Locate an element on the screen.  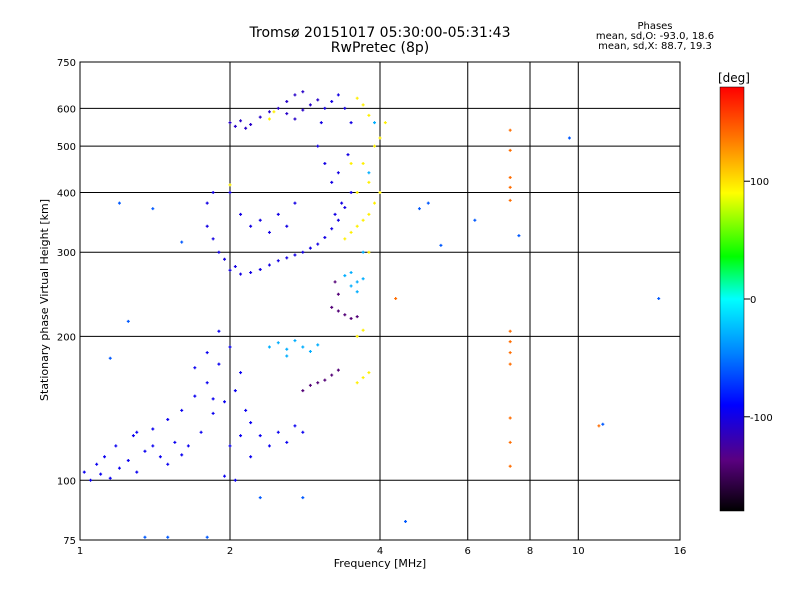
x-tick-label: 16 is located at coordinates (680, 551).